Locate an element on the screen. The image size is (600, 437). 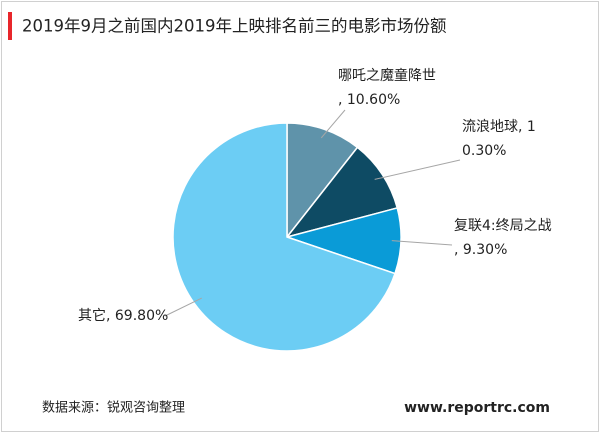
data-label: 其它, 69.80% is located at coordinates (123, 315).